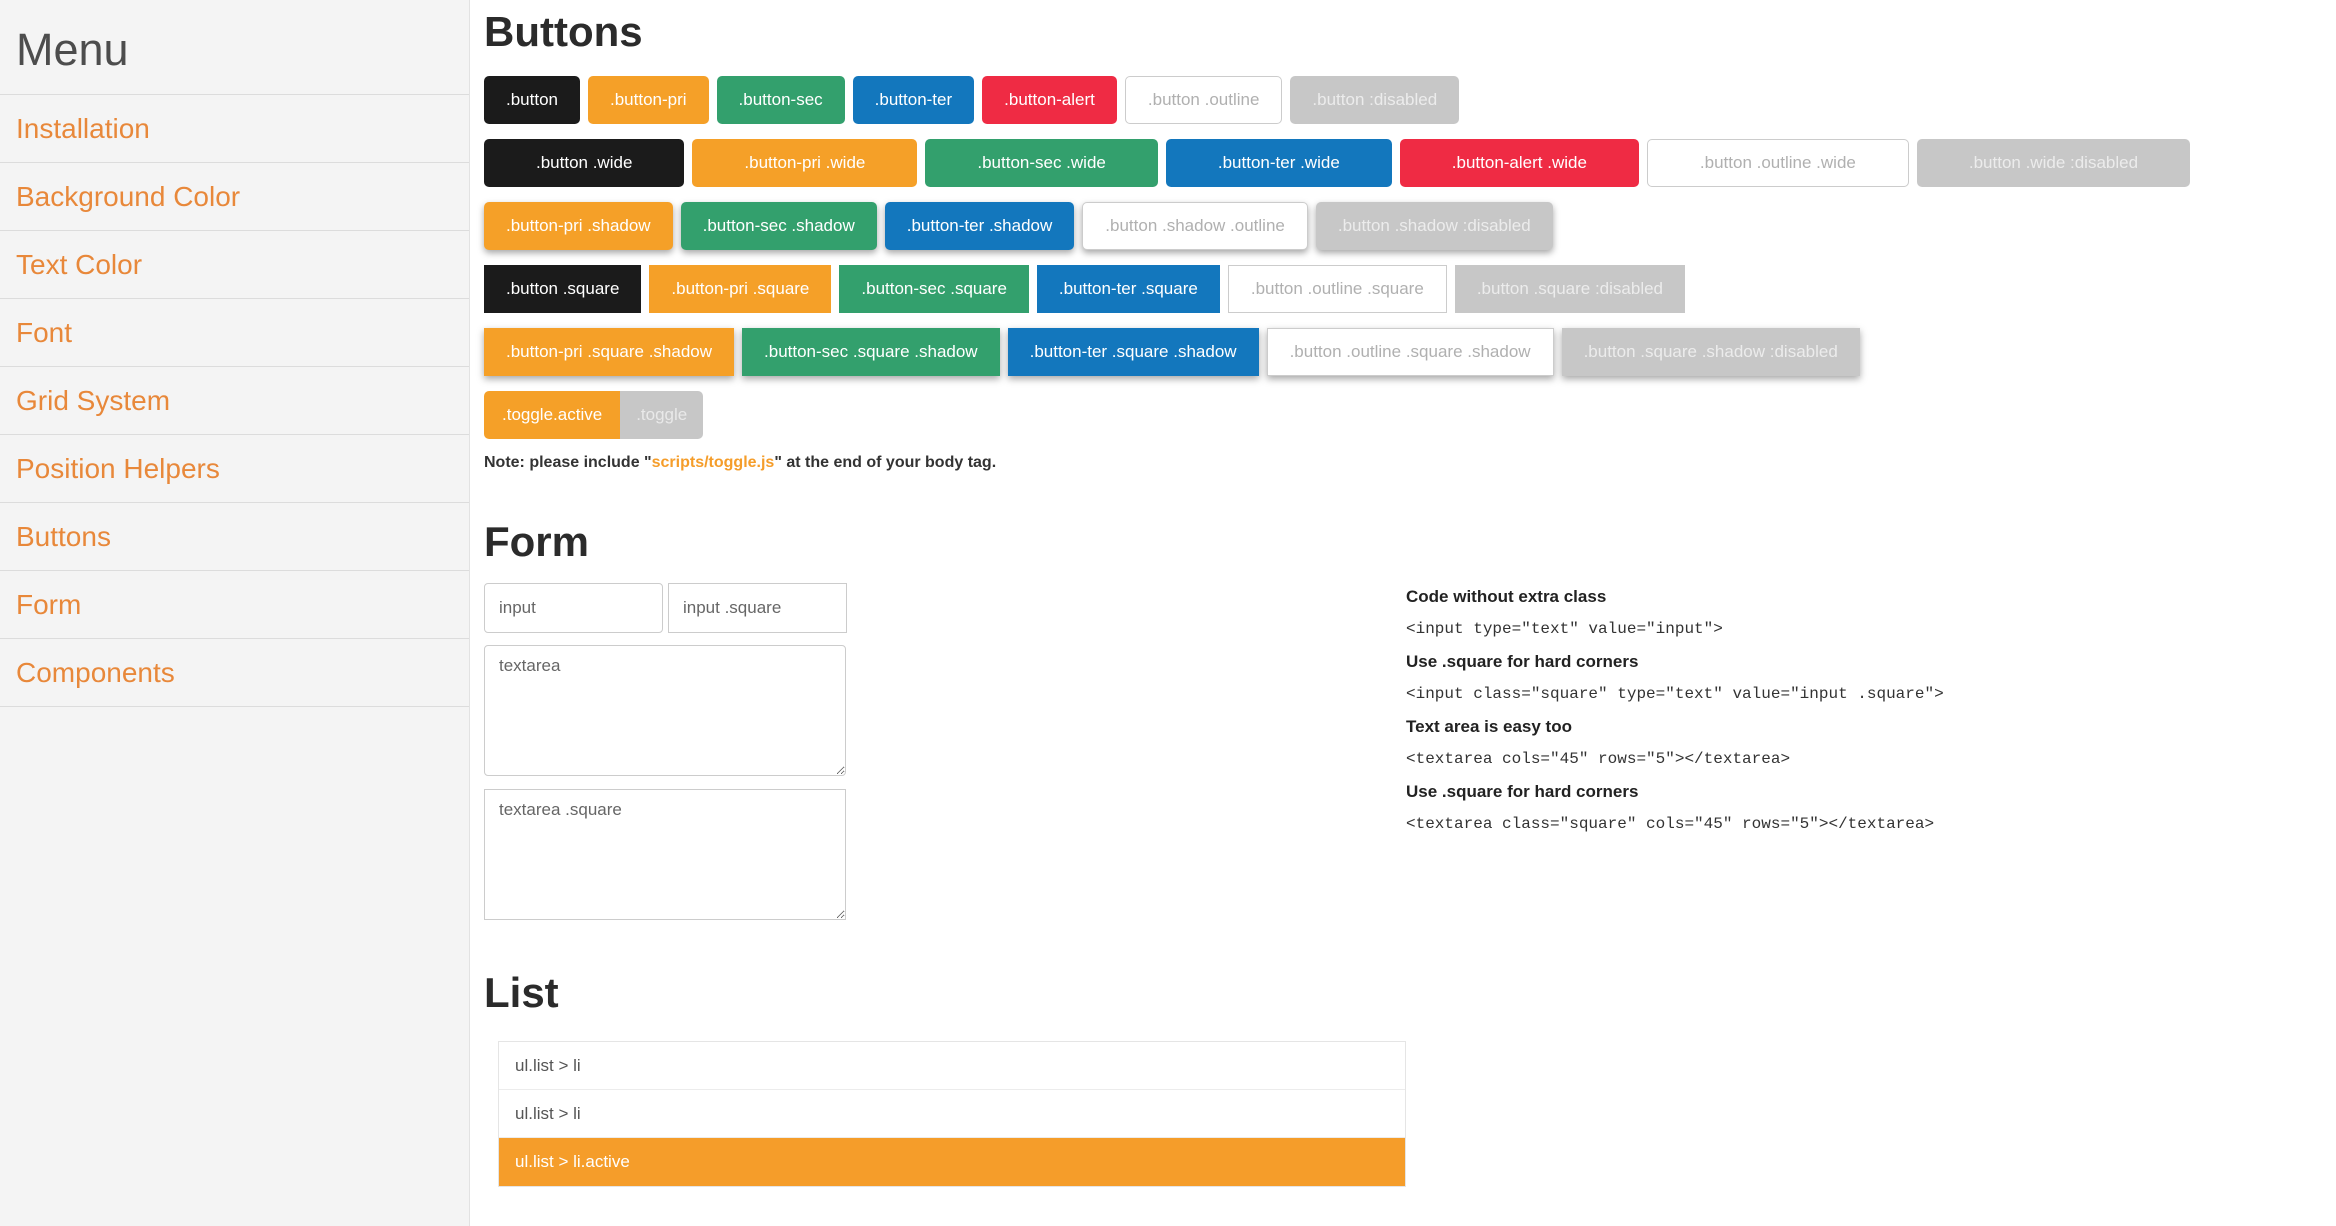  I want to click on demo-input-square, so click(757, 607).